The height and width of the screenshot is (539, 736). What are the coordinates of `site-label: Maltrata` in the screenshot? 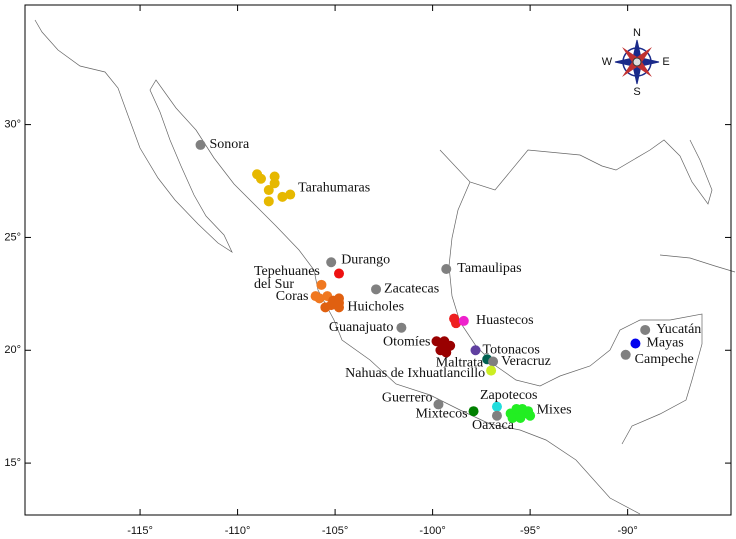 It's located at (460, 363).